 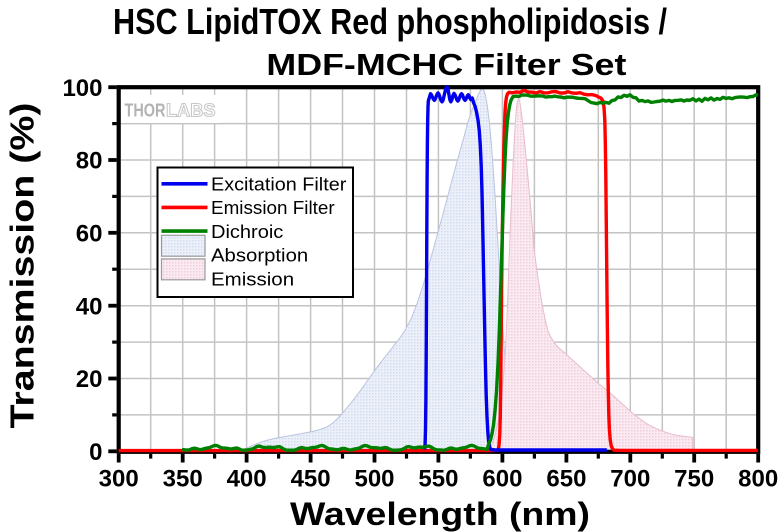 What do you see at coordinates (630, 479) in the screenshot?
I see `svg-text: 700` at bounding box center [630, 479].